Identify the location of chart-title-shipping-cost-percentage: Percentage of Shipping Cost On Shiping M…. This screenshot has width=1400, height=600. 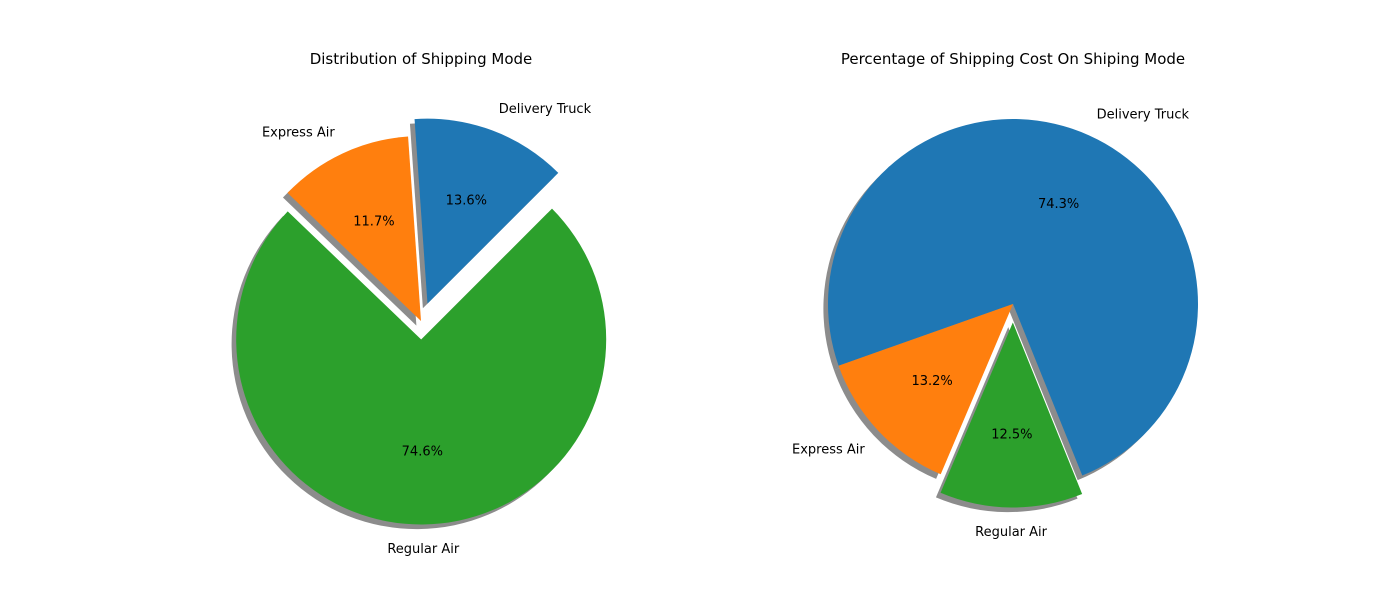
(1013, 59).